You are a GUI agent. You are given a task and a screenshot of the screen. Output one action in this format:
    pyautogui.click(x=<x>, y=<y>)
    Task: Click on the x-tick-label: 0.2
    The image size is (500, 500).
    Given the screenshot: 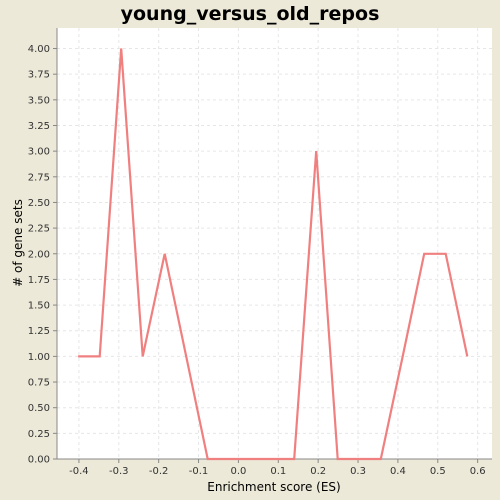 What is the action you would take?
    pyautogui.click(x=318, y=471)
    